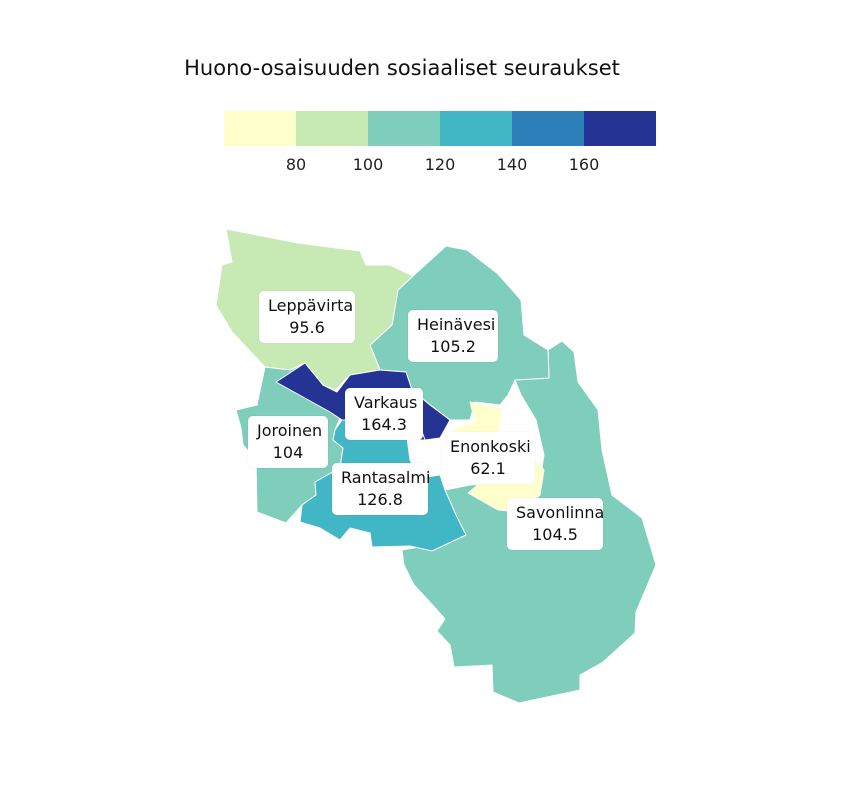 The width and height of the screenshot is (864, 792). Describe the element at coordinates (384, 414) in the screenshot. I see `label-varkaus: Varkaus 164.3` at that location.